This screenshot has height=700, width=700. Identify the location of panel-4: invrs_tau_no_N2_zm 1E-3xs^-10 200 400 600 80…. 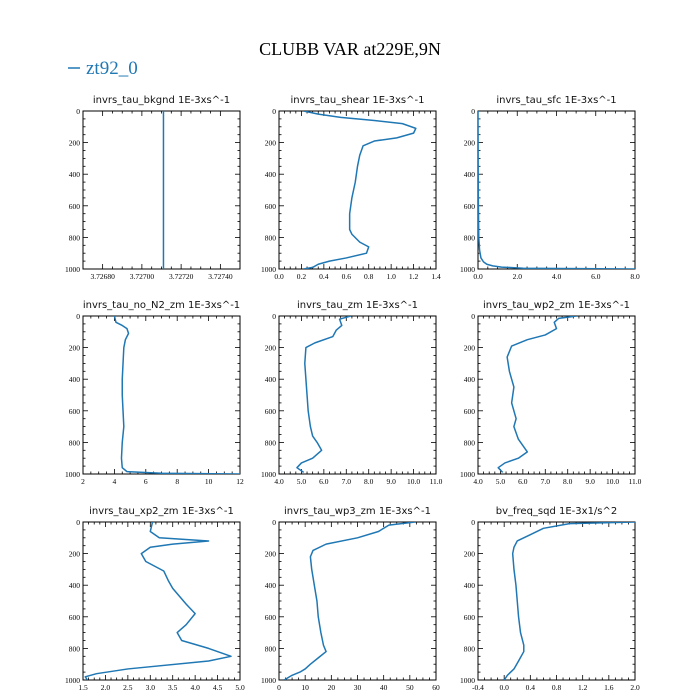
(154, 393).